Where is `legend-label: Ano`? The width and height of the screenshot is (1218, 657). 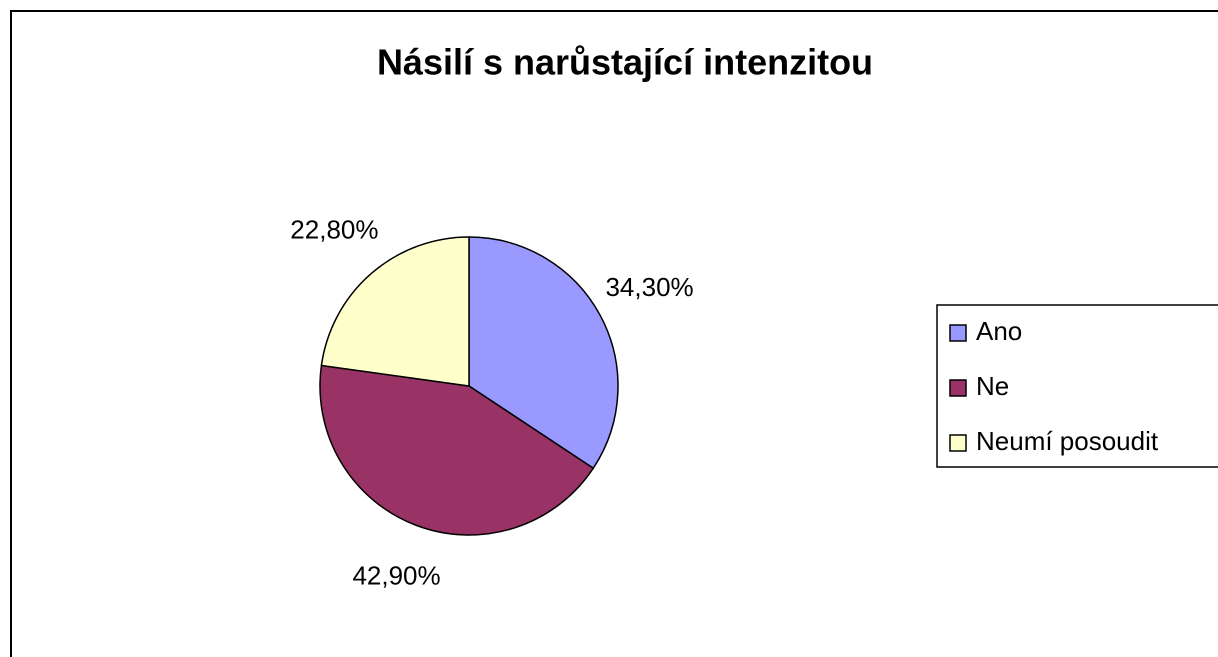
legend-label: Ano is located at coordinates (999, 331).